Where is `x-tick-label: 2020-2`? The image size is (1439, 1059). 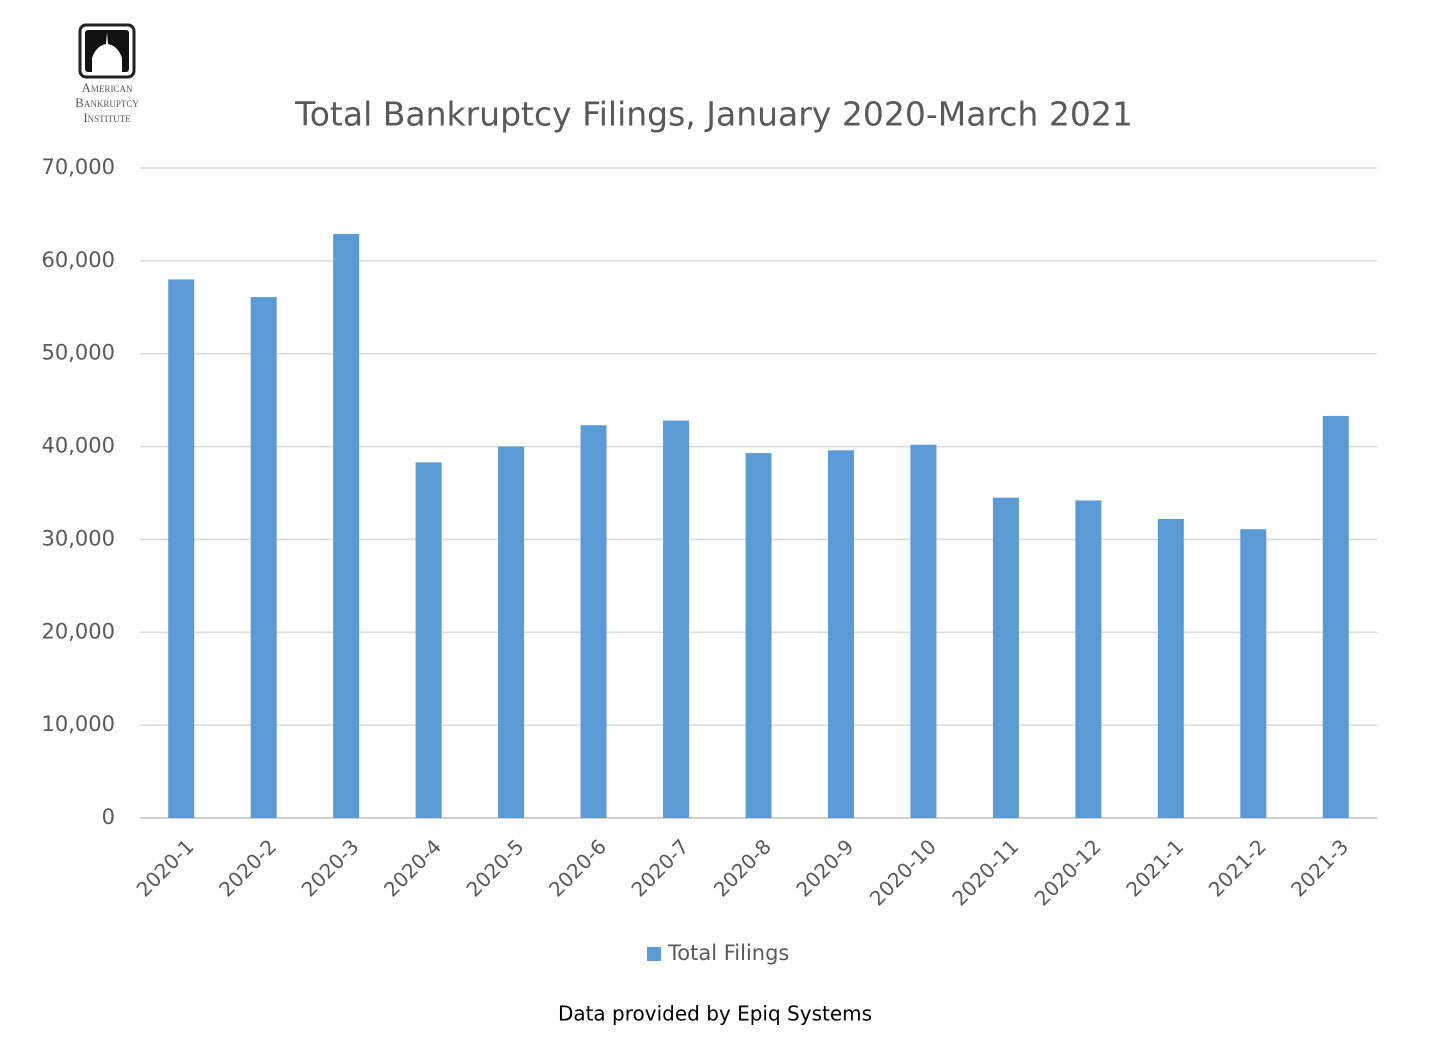
x-tick-label: 2020-2 is located at coordinates (247, 867).